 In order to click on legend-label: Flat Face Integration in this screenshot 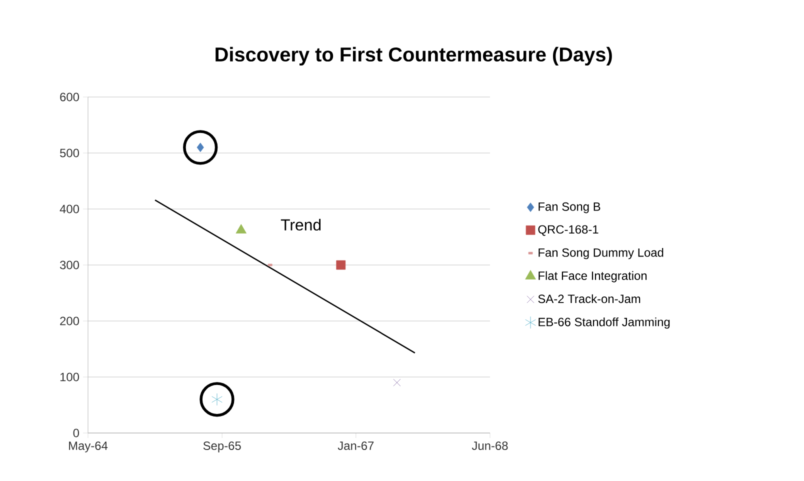, I will do `click(592, 276)`.